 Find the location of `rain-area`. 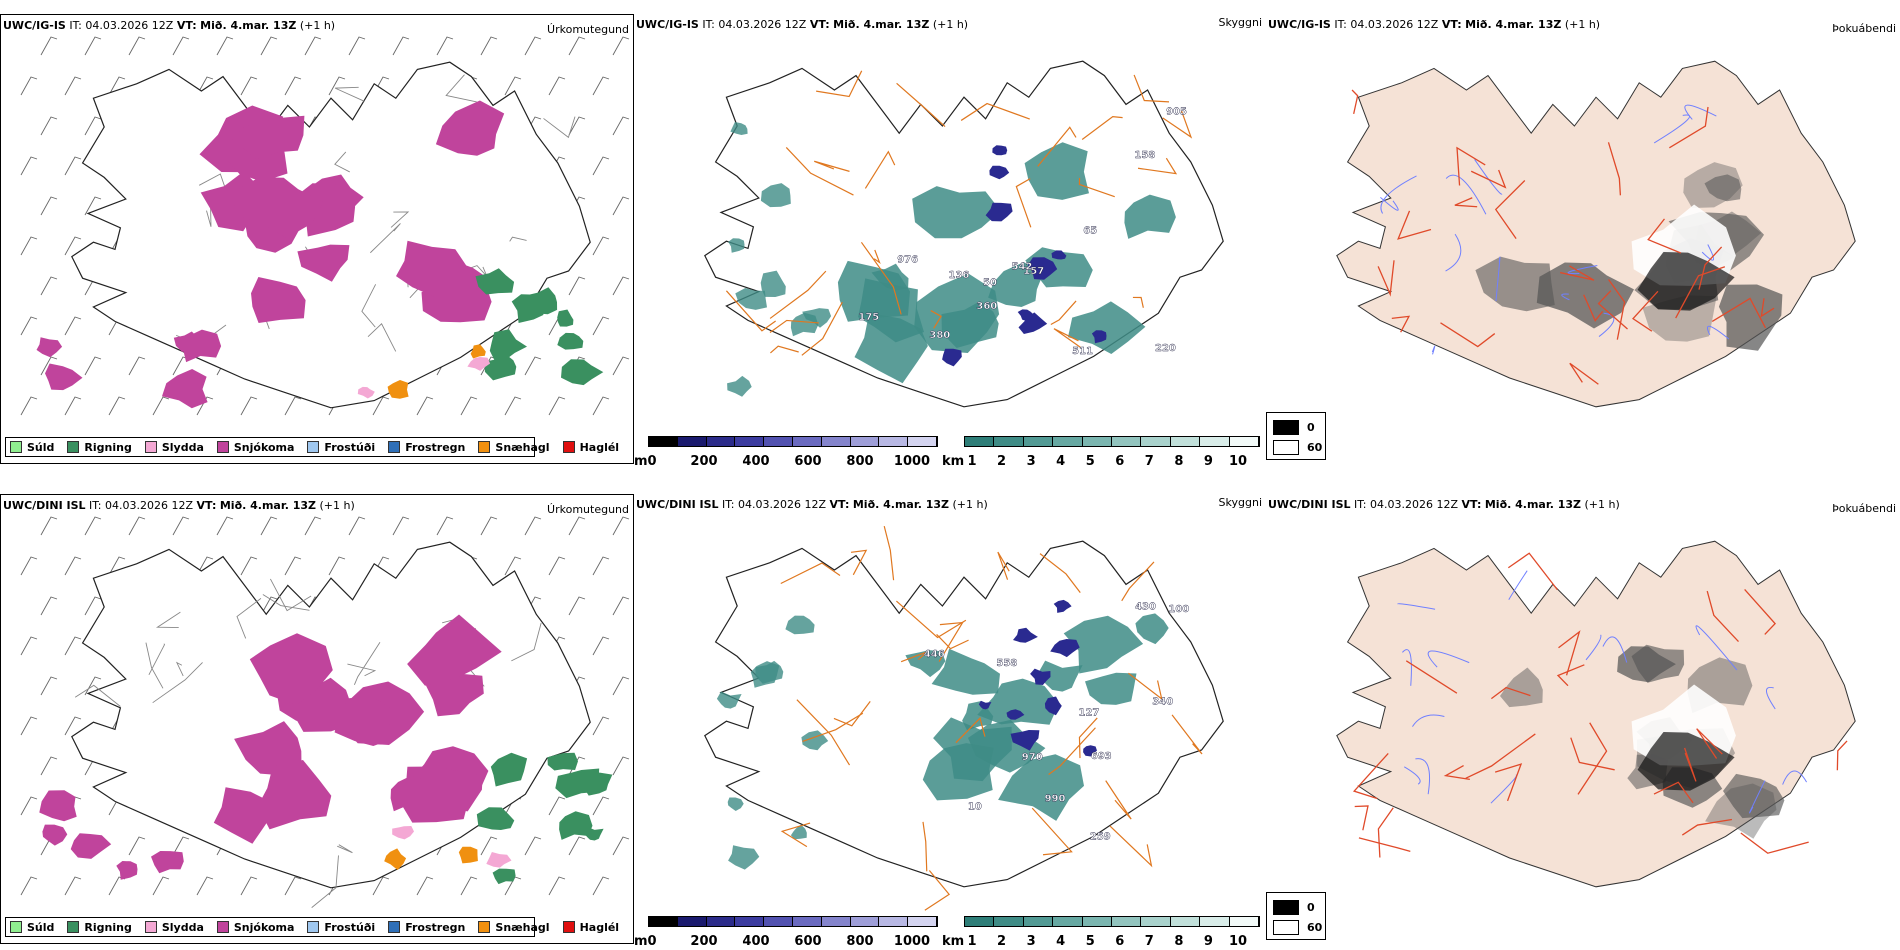

rain-area is located at coordinates (495, 818).